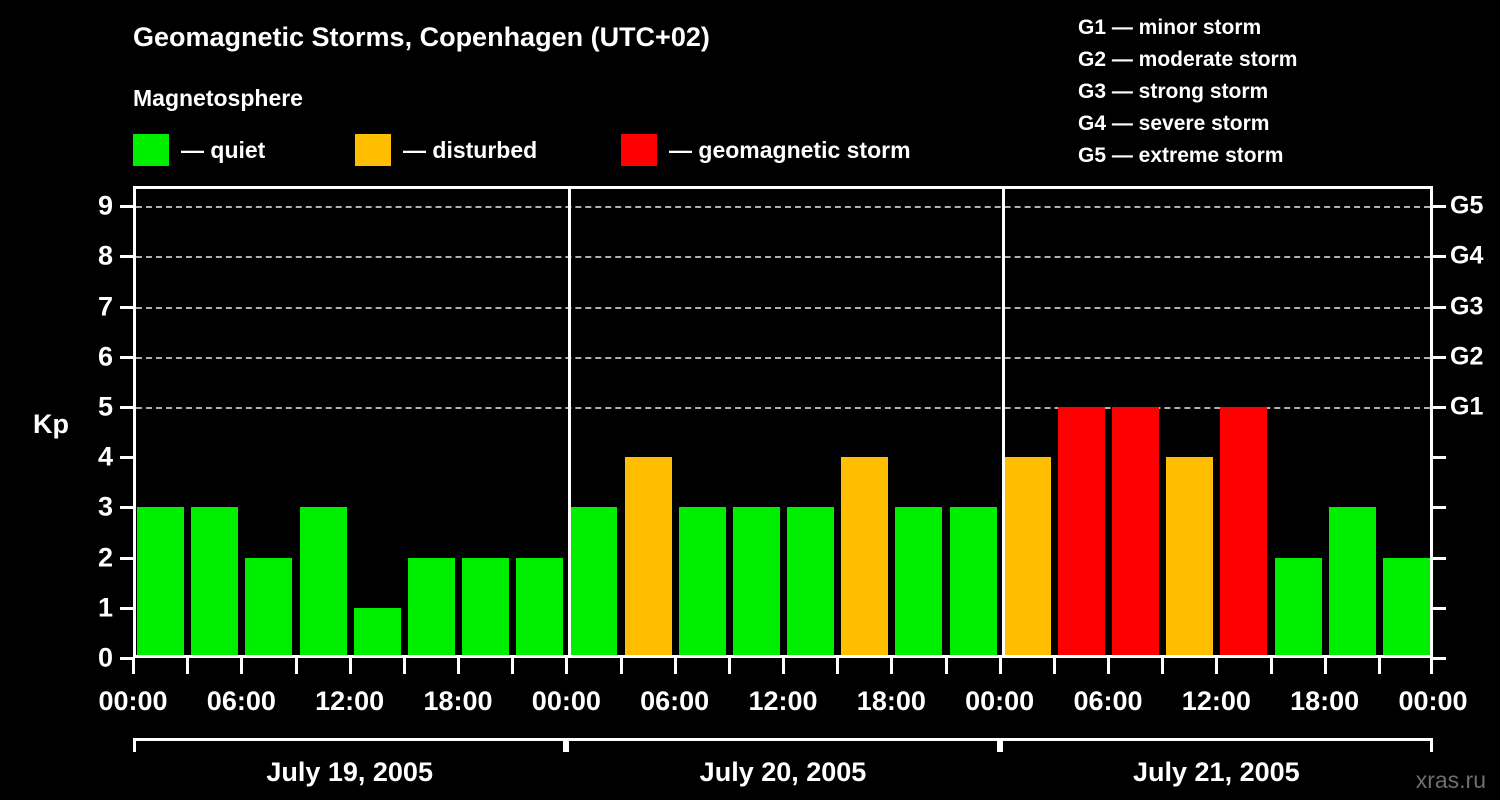 Image resolution: width=1500 pixels, height=800 pixels. I want to click on x-axis-tick-label: 12:00, so click(350, 701).